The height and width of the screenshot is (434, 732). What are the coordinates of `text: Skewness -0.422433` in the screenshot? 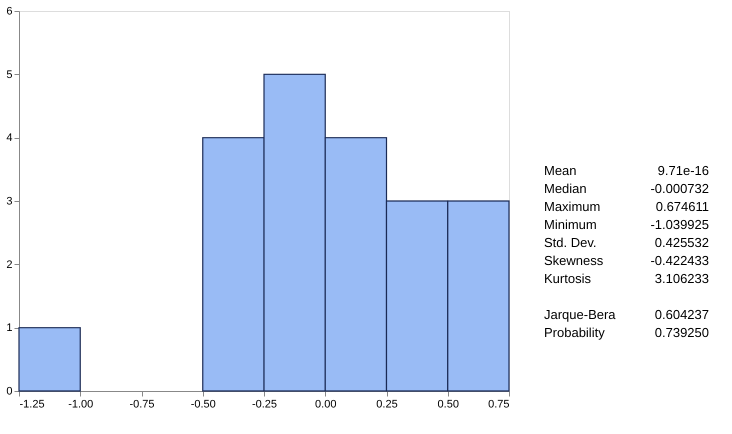 It's located at (626, 260).